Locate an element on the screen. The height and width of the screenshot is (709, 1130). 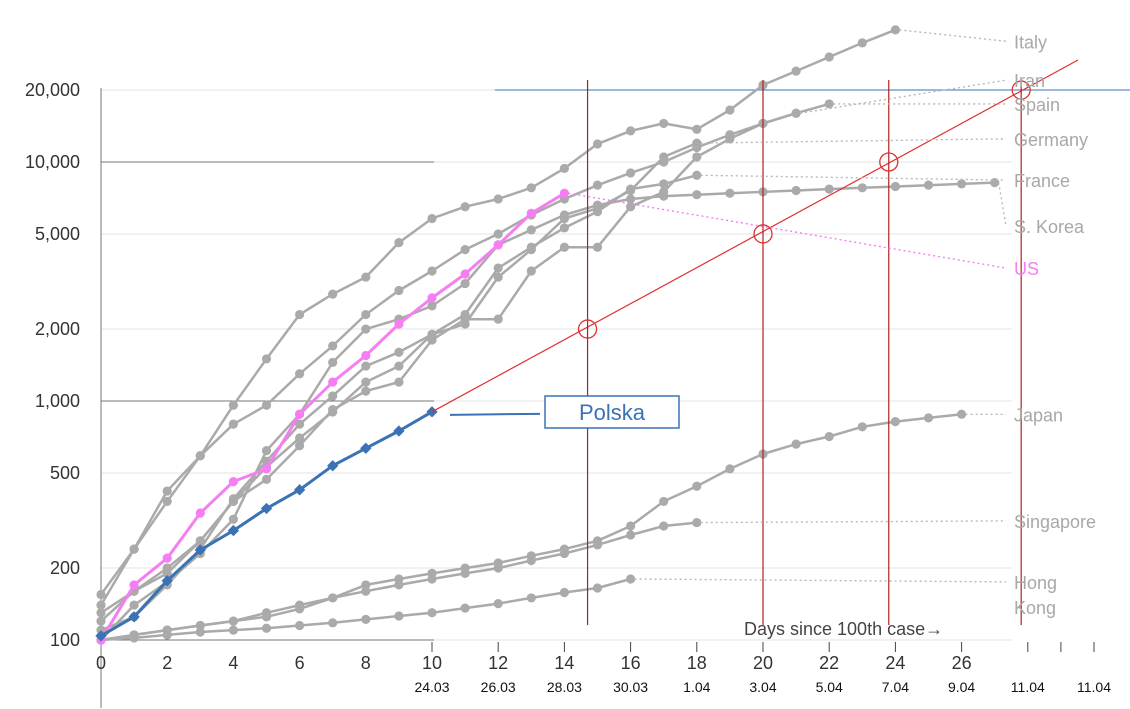
polska-box is located at coordinates (612, 412).